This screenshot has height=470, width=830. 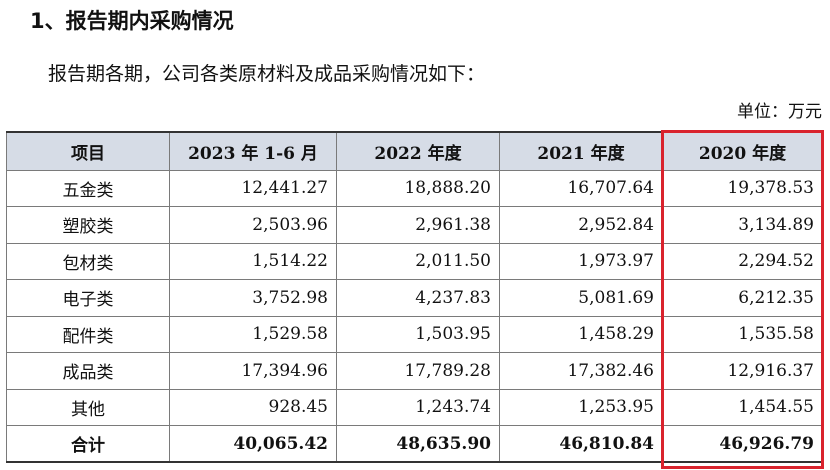 I want to click on cell-value: 3,752.98, so click(x=253, y=298).